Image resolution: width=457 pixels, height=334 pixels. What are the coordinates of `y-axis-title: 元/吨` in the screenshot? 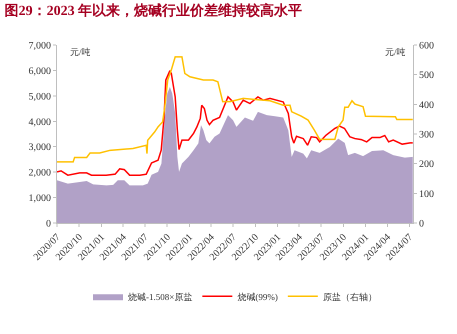 It's located at (80, 52).